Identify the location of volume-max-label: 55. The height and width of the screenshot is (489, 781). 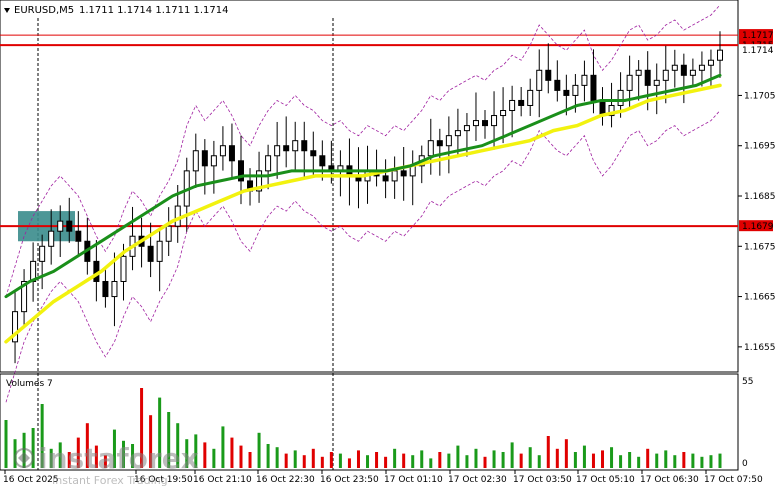
(747, 382).